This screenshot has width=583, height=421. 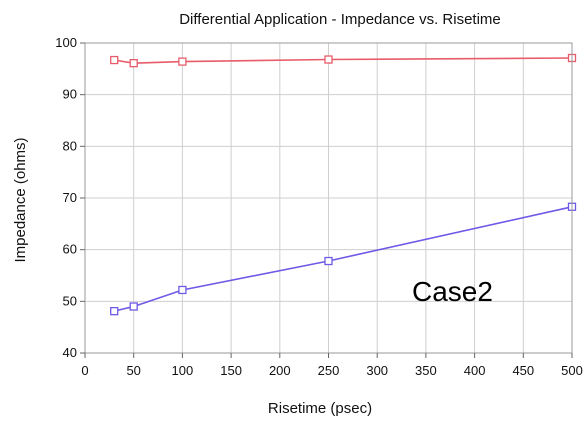 I want to click on y-tick-label-4: 80, so click(x=70, y=145).